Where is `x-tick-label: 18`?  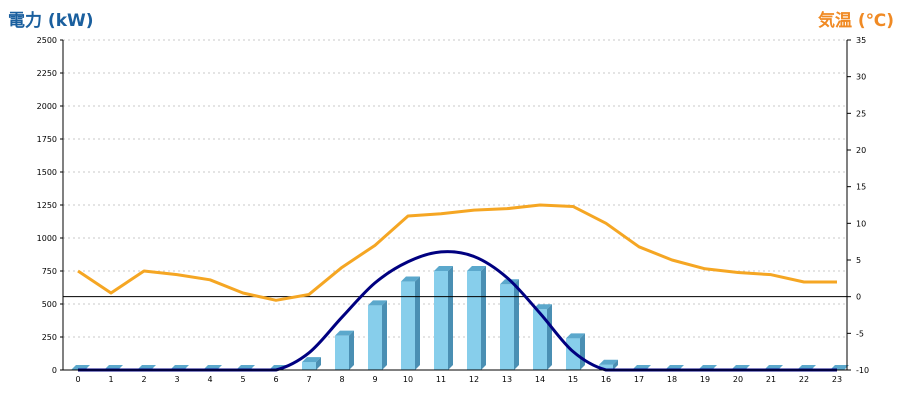 x-tick-label: 18 is located at coordinates (672, 379).